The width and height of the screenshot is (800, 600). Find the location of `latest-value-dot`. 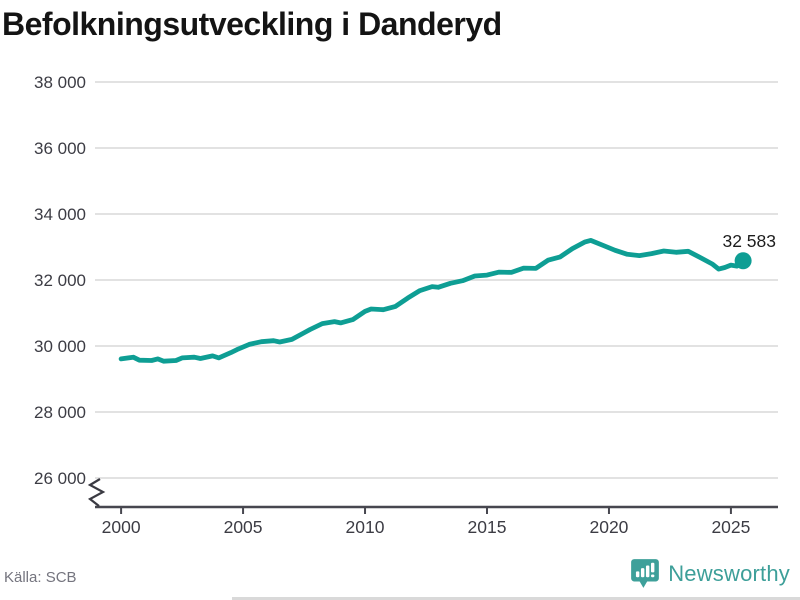

latest-value-dot is located at coordinates (743, 261).